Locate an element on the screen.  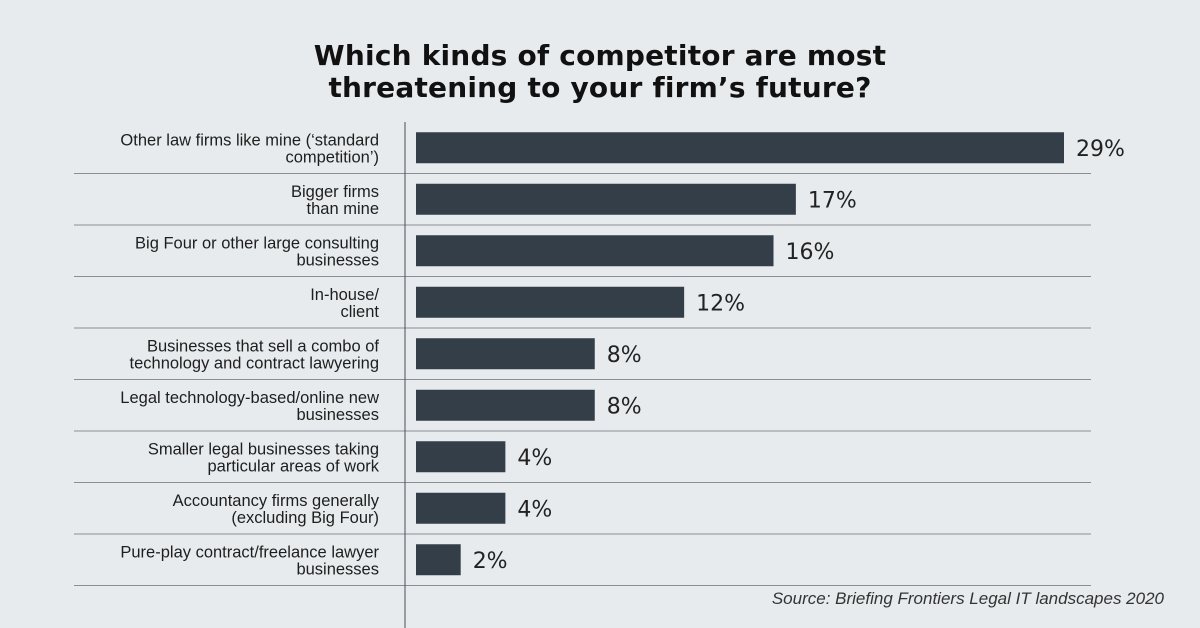
category-label-line: competition’) is located at coordinates (332, 157).